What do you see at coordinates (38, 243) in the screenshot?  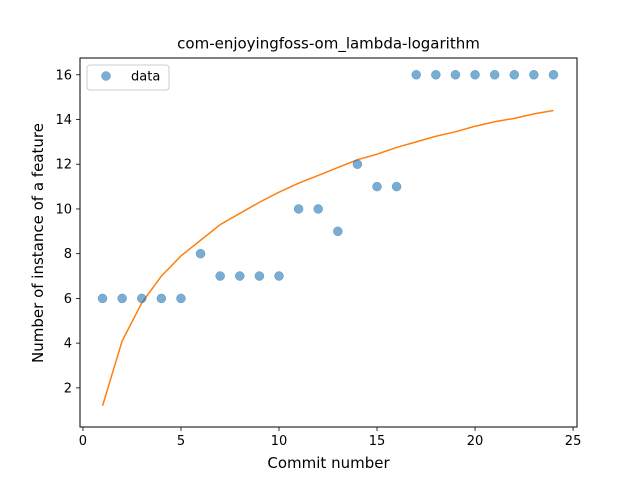 I see `y-axis-label: Number of instance of a feature` at bounding box center [38, 243].